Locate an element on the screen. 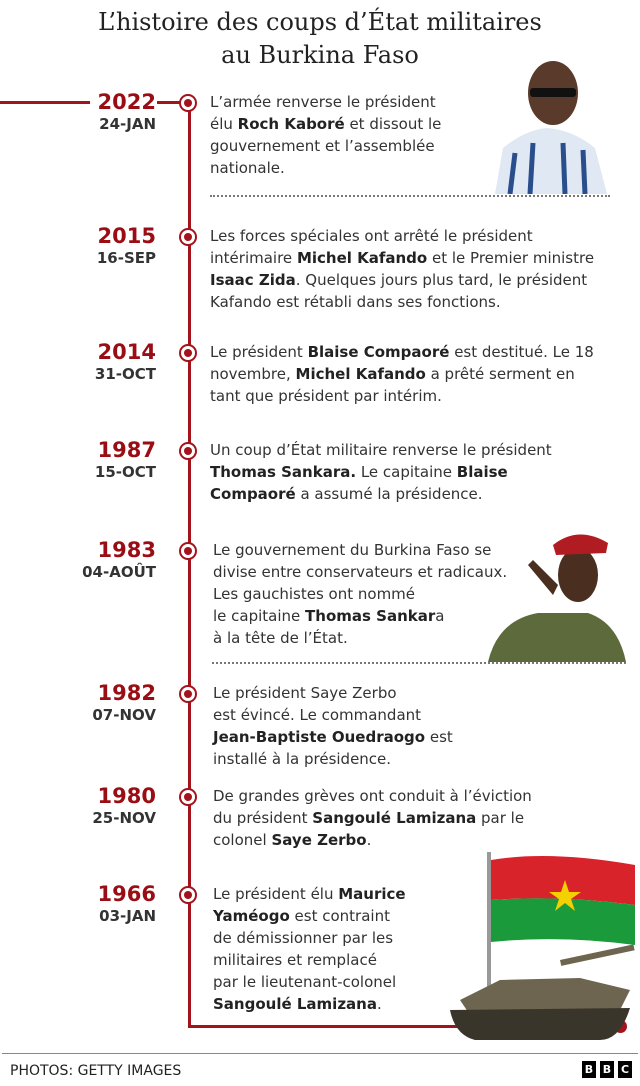  highlighted-name: Maurice Yaméogo is located at coordinates (309, 905).